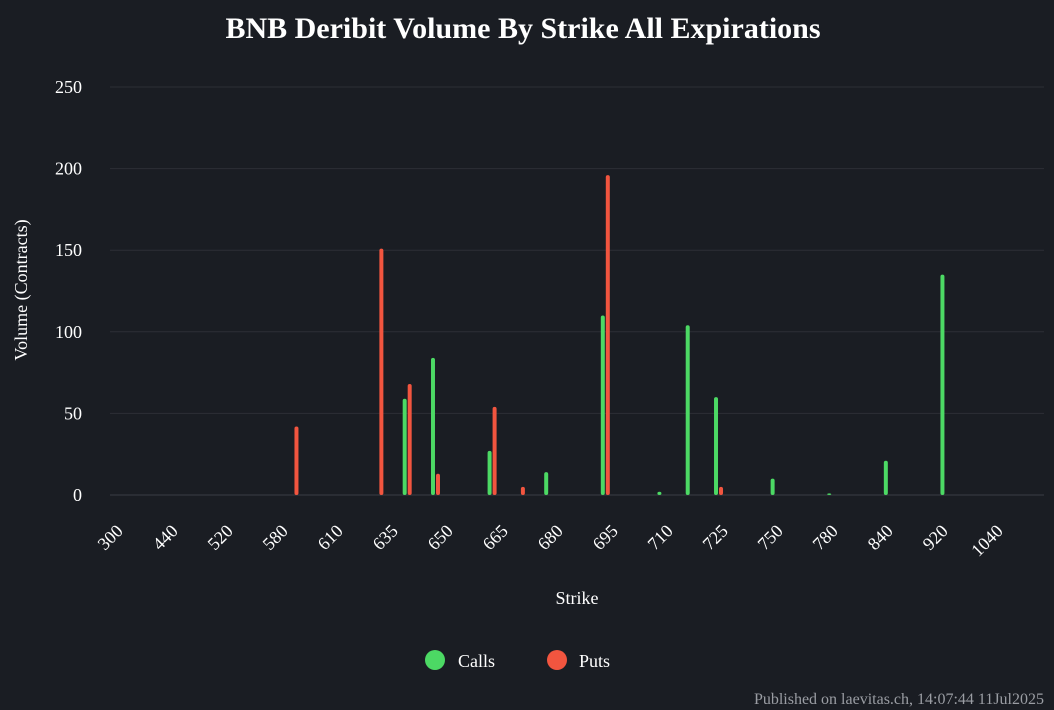 The image size is (1054, 710). I want to click on x-tick-label: 1040, so click(987, 541).